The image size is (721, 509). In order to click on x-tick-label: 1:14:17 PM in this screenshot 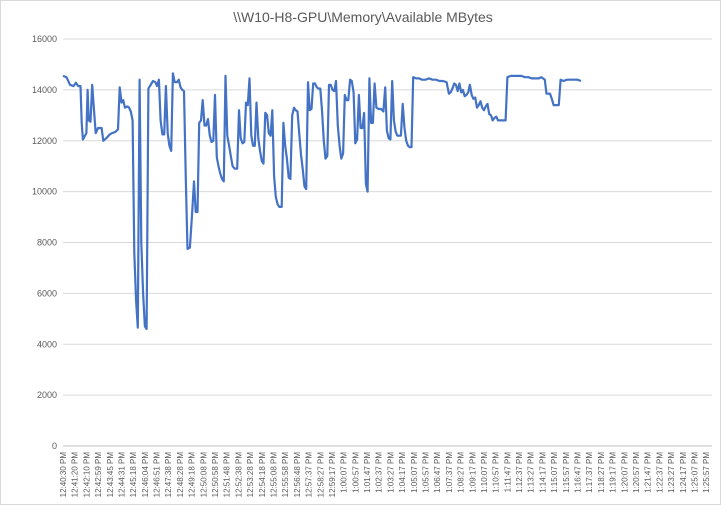, I will do `click(542, 472)`.